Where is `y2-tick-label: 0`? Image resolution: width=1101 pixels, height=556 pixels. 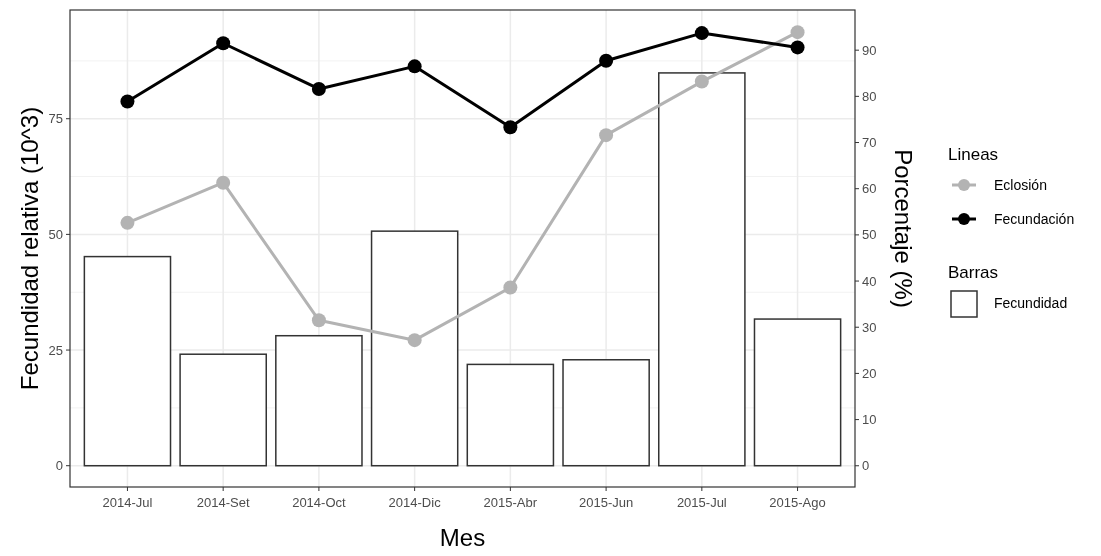
y2-tick-label: 0 is located at coordinates (866, 466).